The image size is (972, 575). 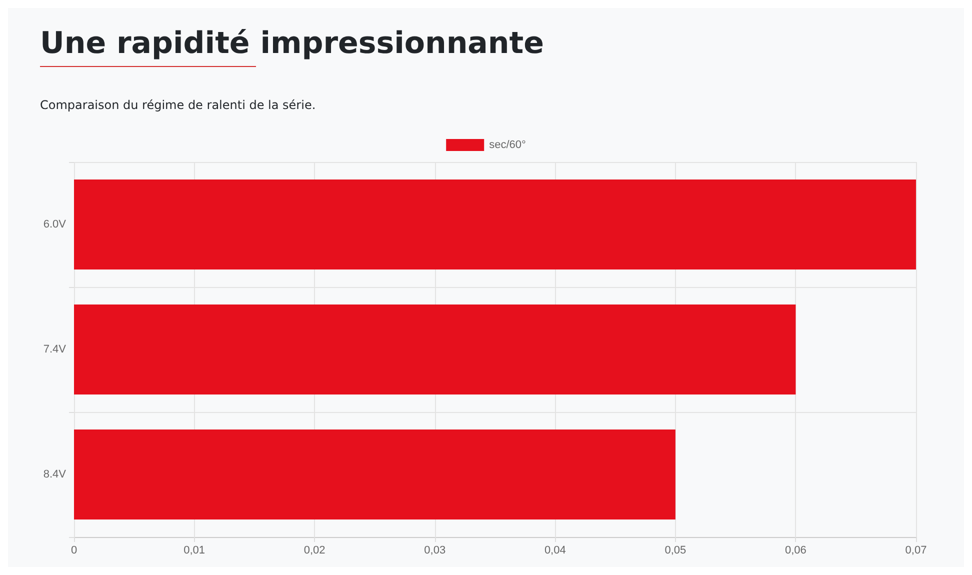 What do you see at coordinates (555, 550) in the screenshot?
I see `x-tick-label: 0,04` at bounding box center [555, 550].